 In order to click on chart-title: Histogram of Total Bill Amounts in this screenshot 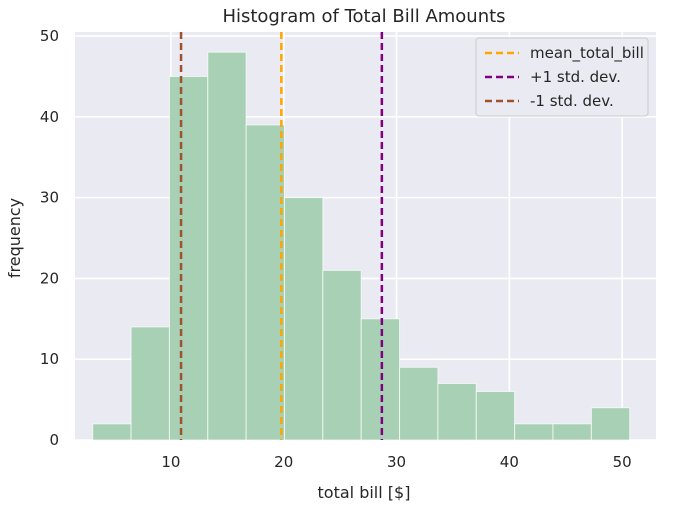, I will do `click(363, 16)`.